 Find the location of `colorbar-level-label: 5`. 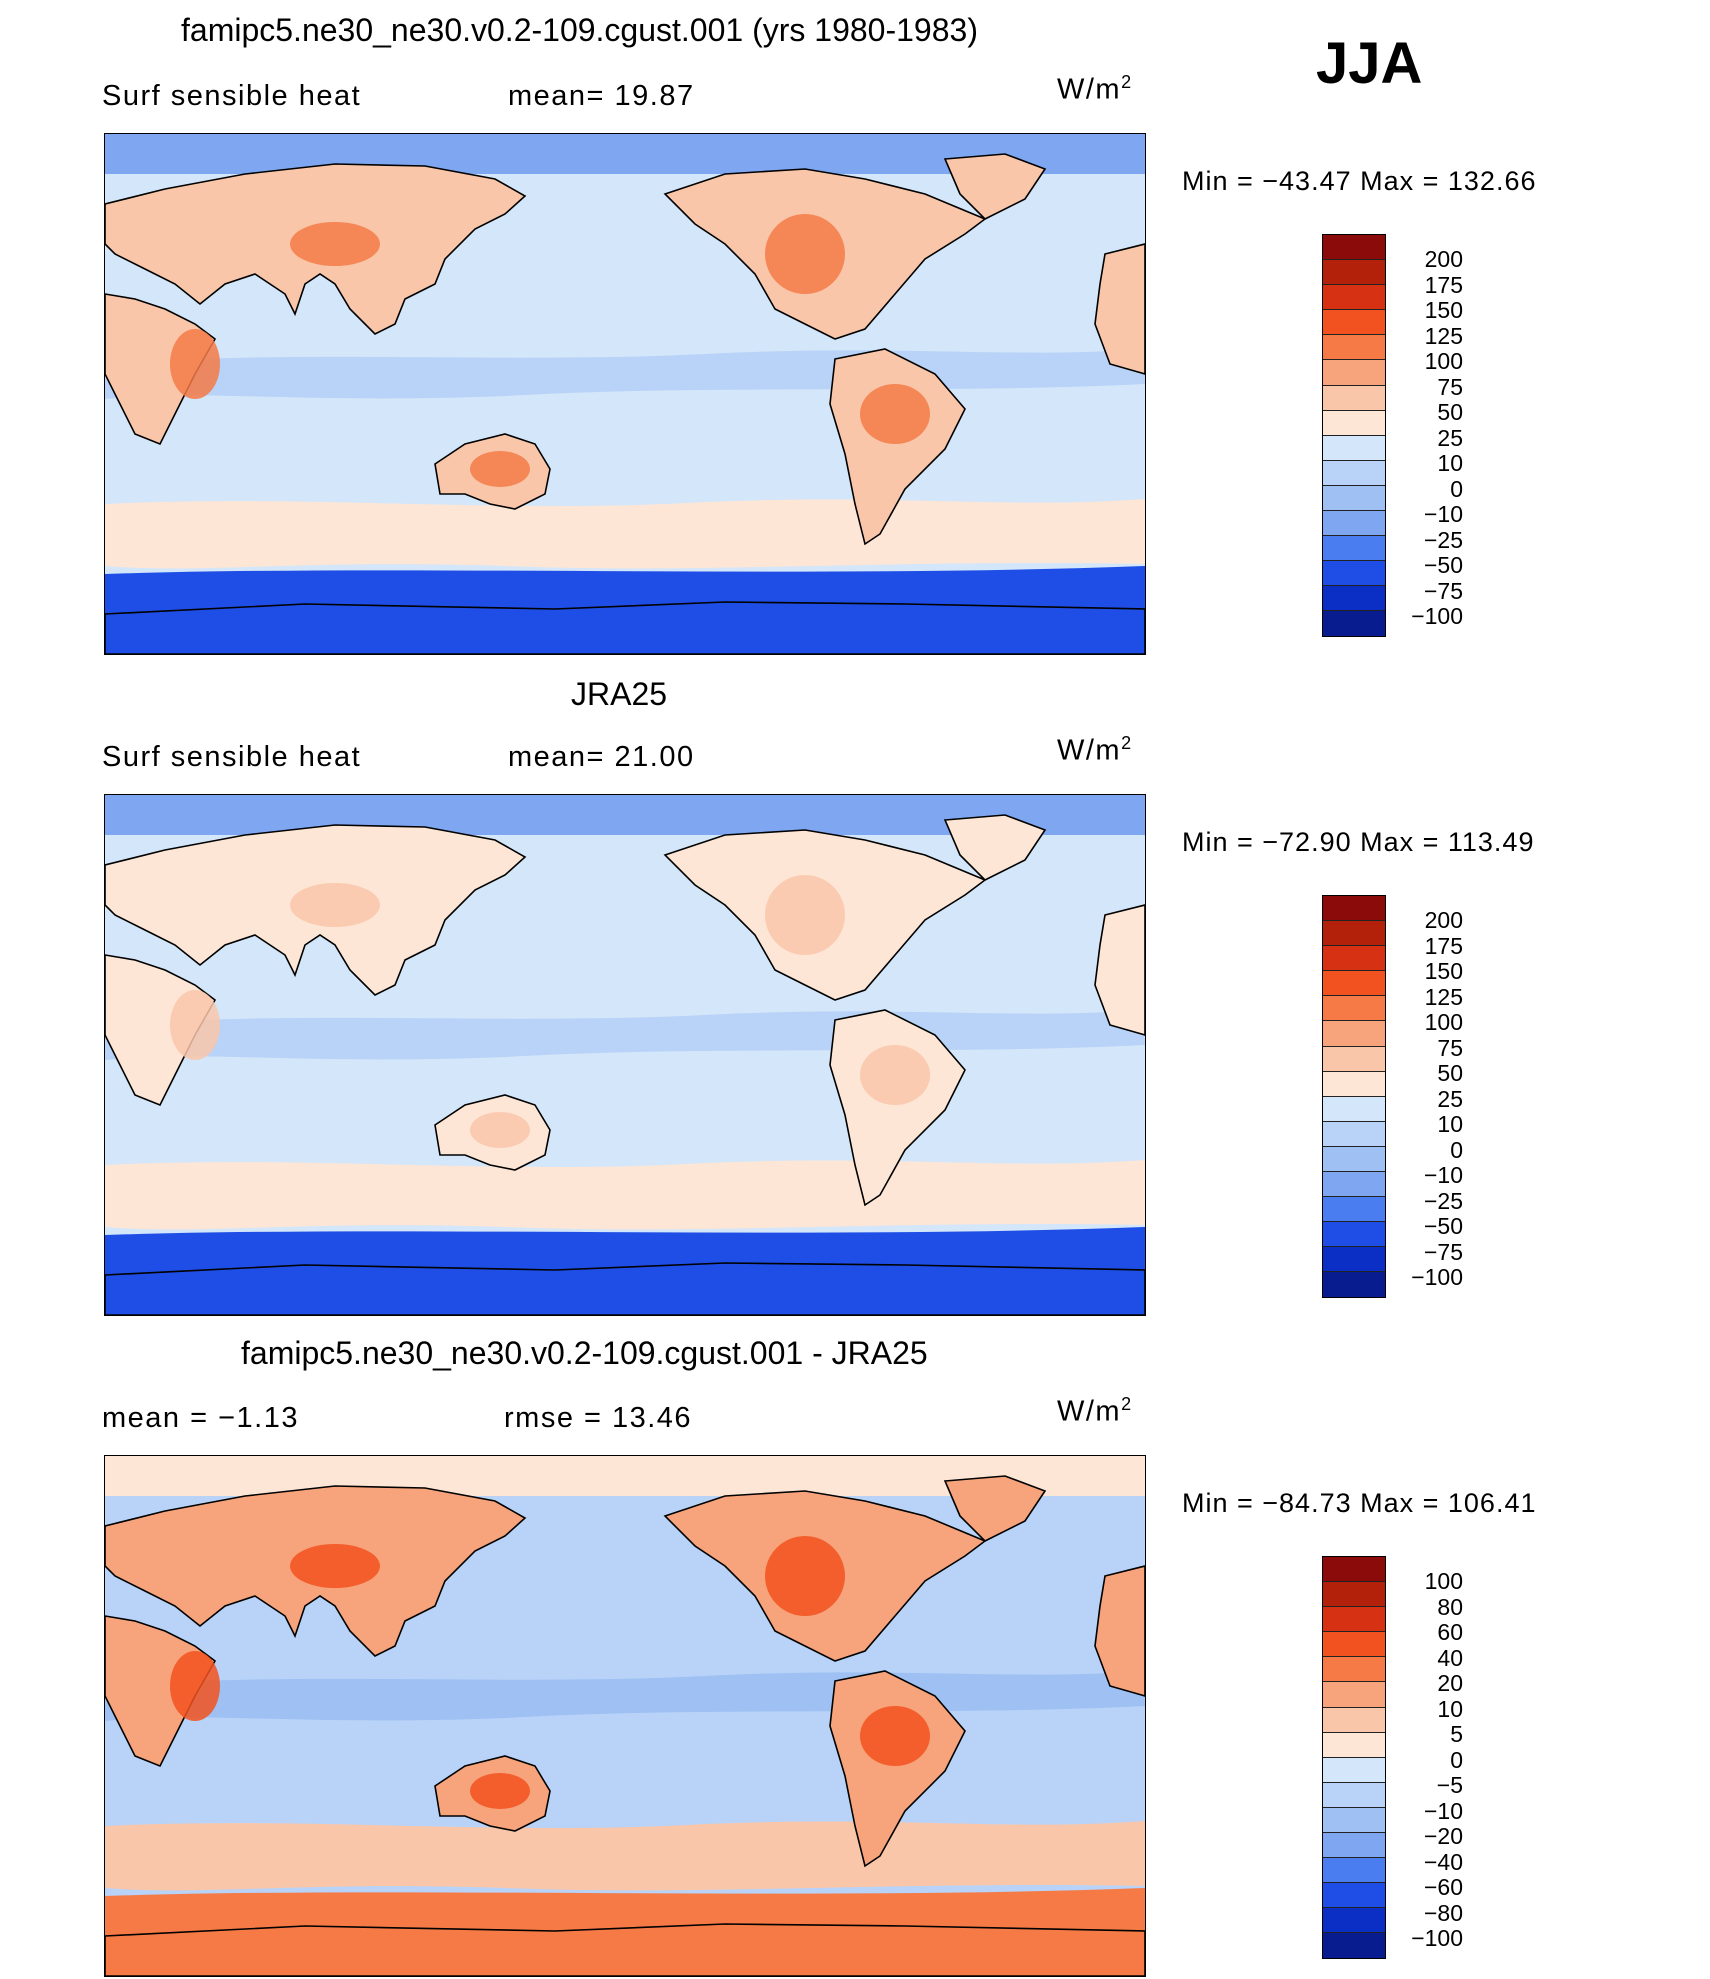

colorbar-level-label: 5 is located at coordinates (1456, 1734).